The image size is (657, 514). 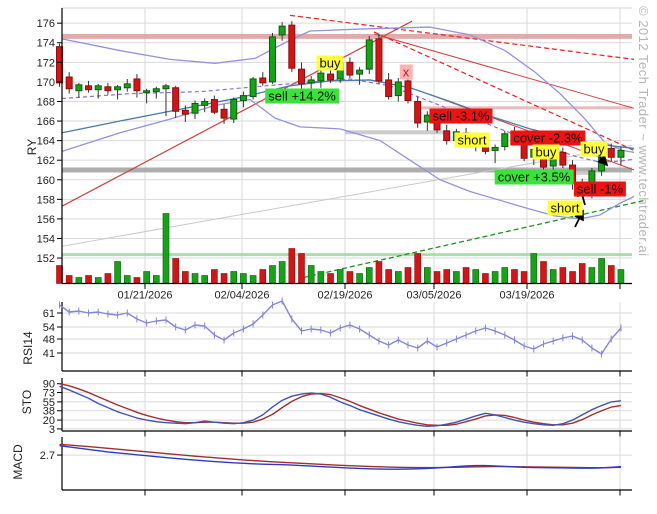 I want to click on svg-text: 61, so click(x=49, y=314).